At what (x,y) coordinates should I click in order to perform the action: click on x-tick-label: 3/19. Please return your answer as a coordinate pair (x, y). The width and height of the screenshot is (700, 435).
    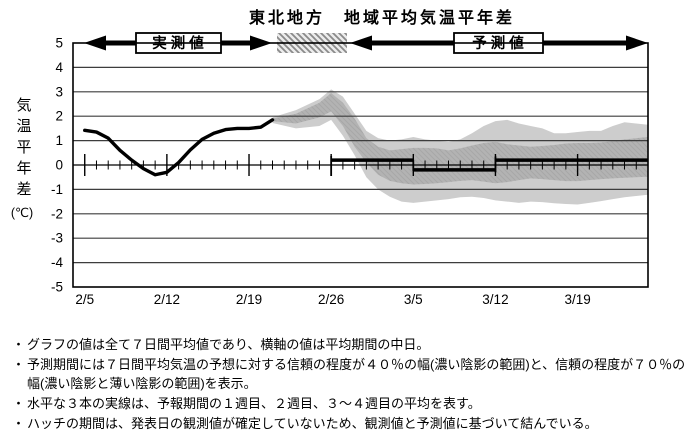
    Looking at the image, I should click on (577, 299).